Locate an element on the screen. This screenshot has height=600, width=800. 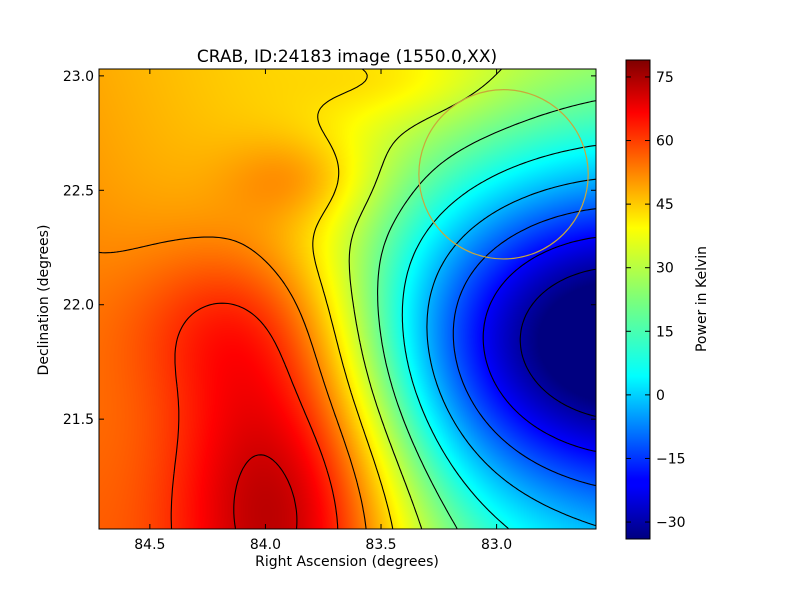
colorbar-label: Power in Kelvin is located at coordinates (702, 299).